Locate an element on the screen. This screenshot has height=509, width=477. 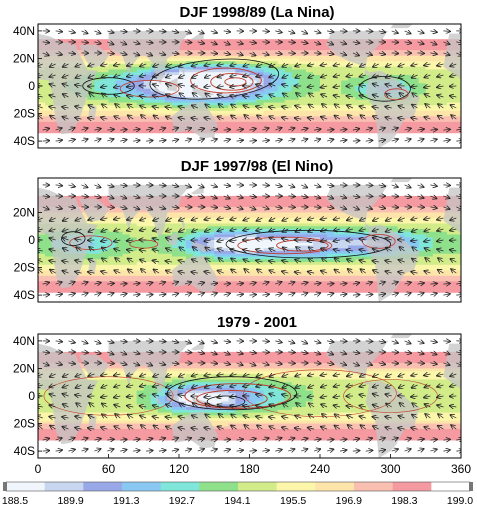
x-tick-label: 300 is located at coordinates (390, 469).